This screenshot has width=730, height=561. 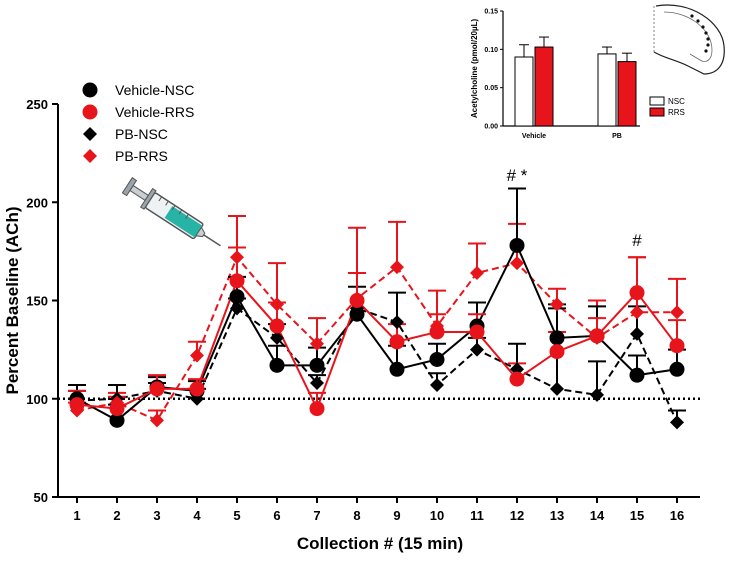 What do you see at coordinates (236, 515) in the screenshot?
I see `x-tick-label: 5` at bounding box center [236, 515].